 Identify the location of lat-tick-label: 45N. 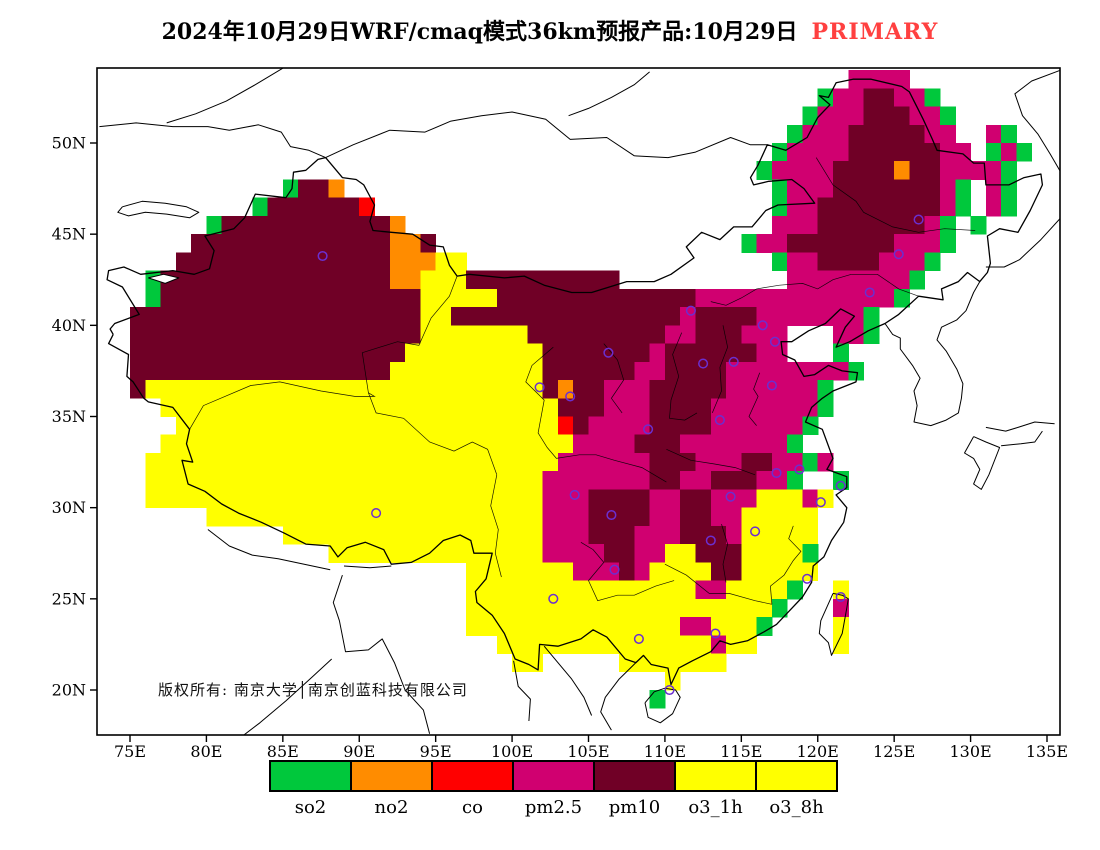
(69, 234).